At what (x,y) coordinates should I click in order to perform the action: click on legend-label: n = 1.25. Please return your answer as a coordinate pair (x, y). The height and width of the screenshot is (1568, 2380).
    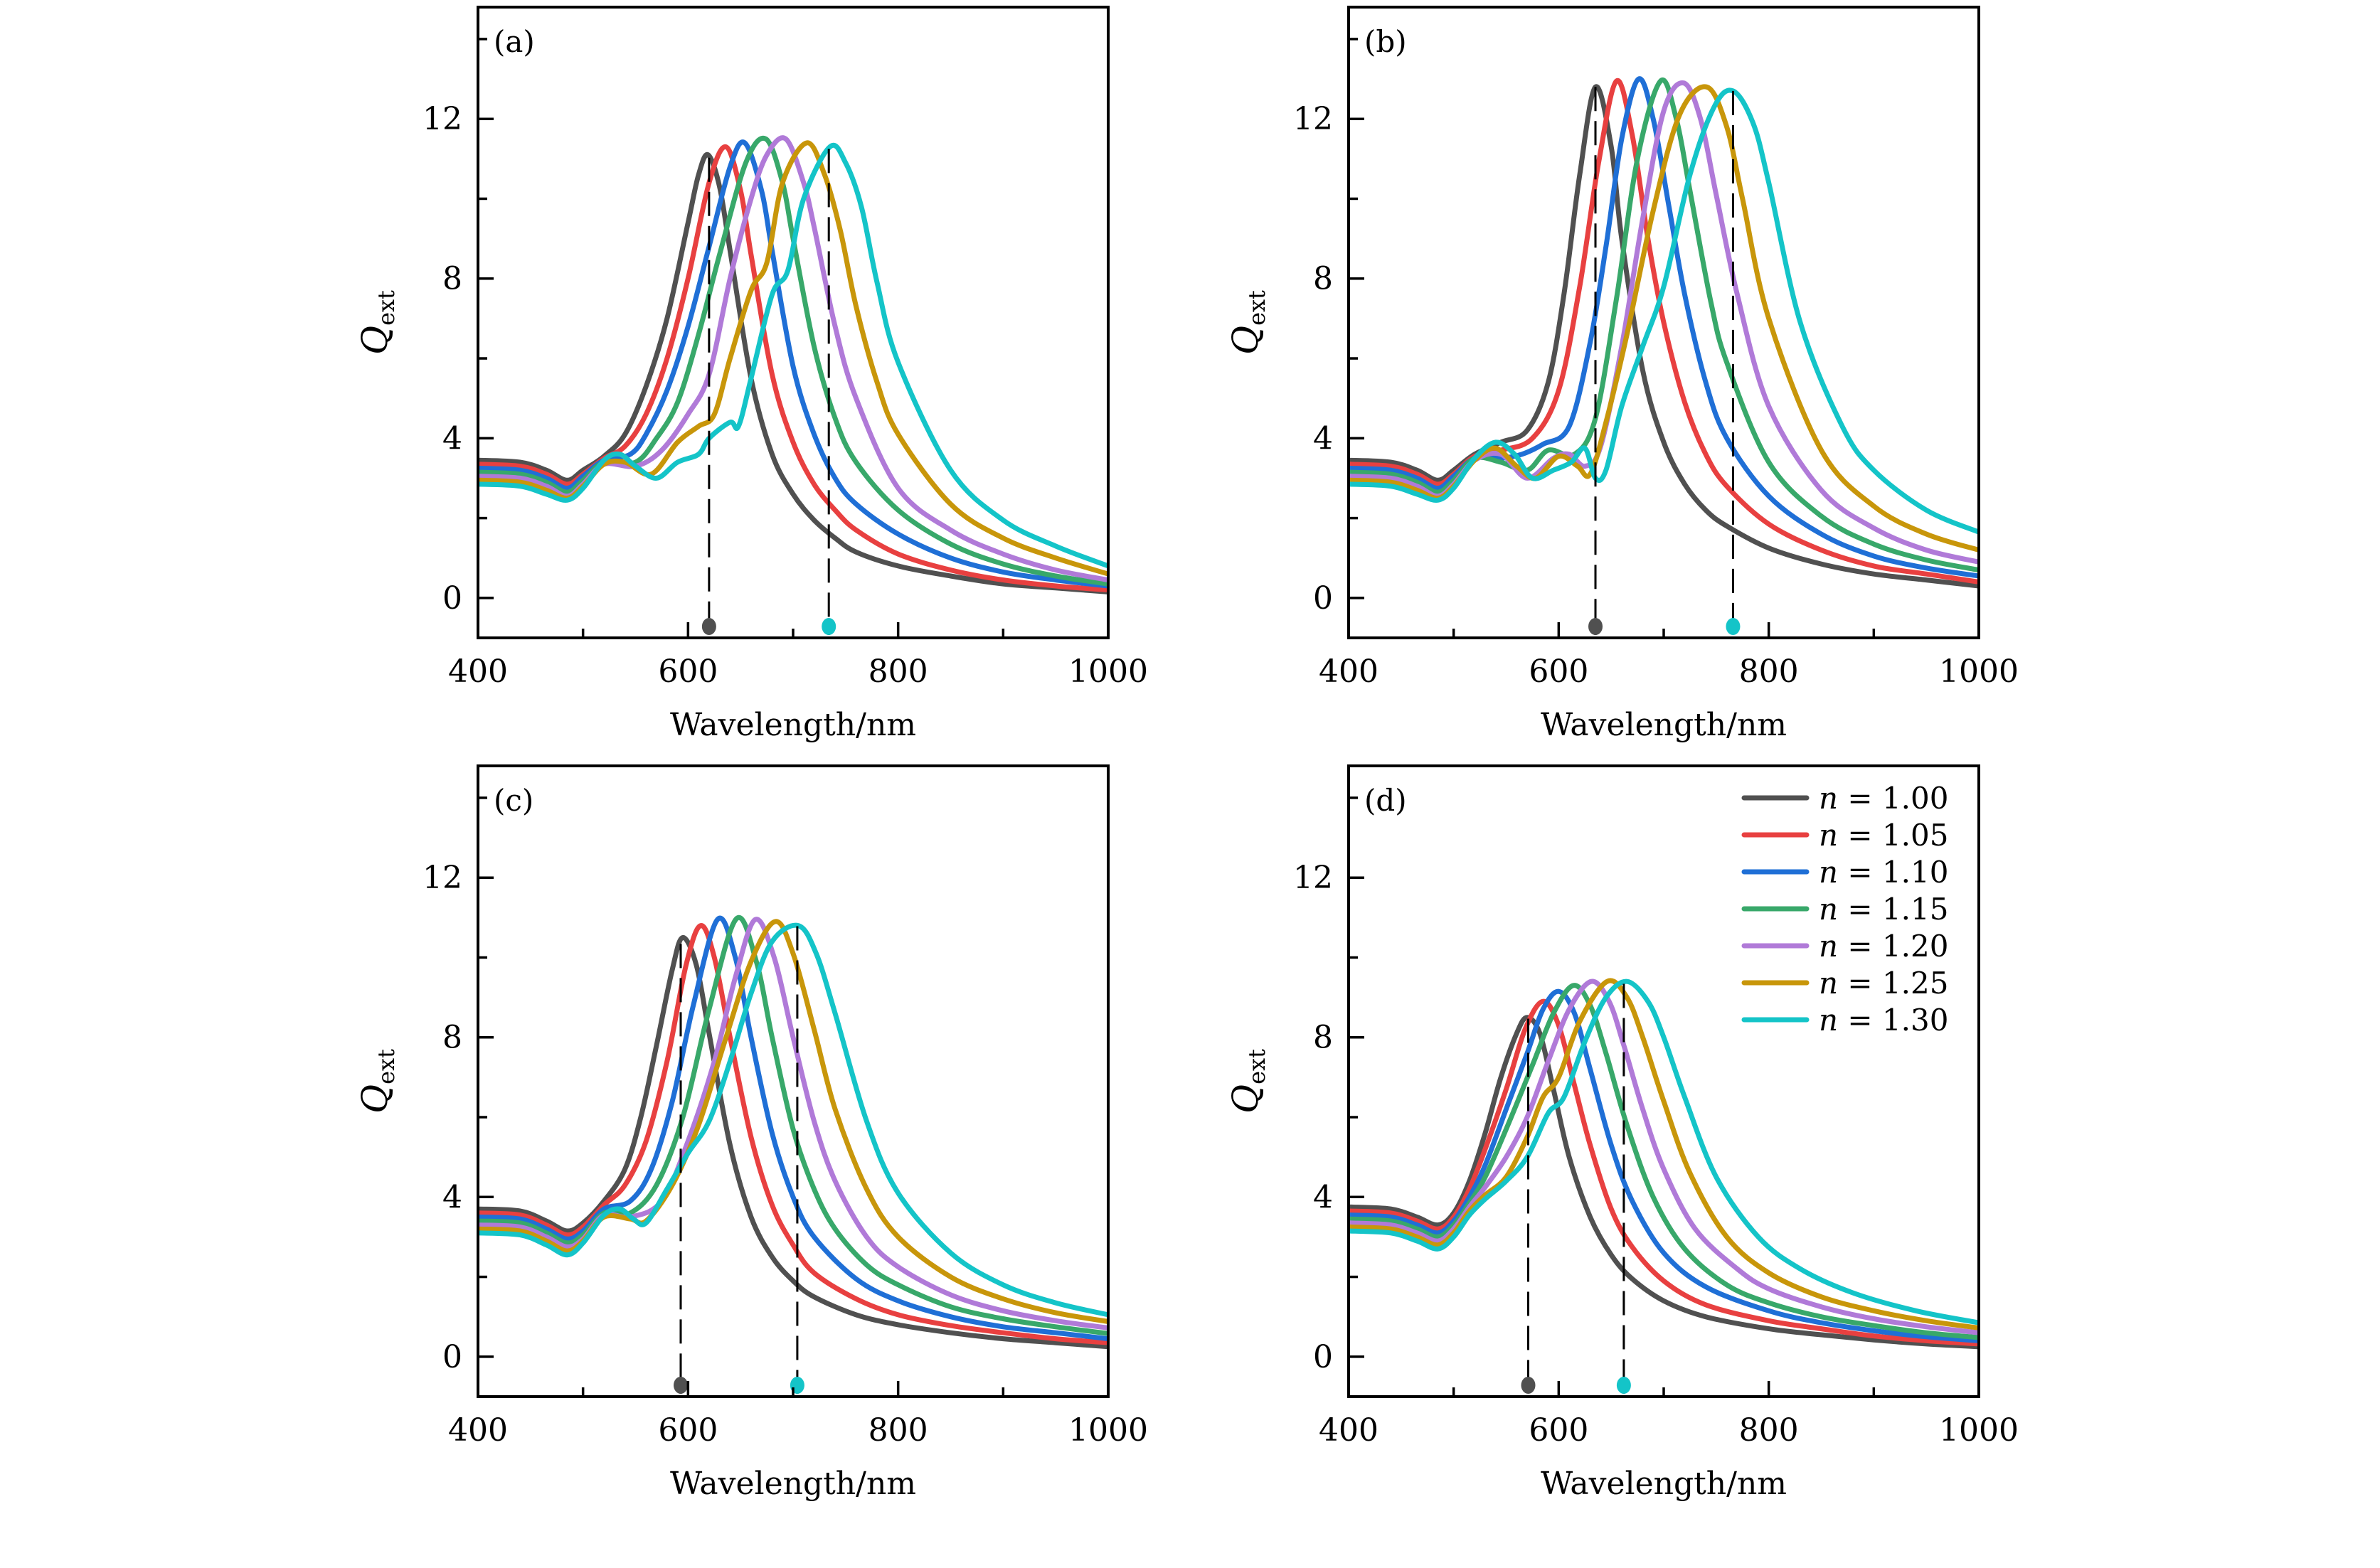
    Looking at the image, I should click on (1883, 983).